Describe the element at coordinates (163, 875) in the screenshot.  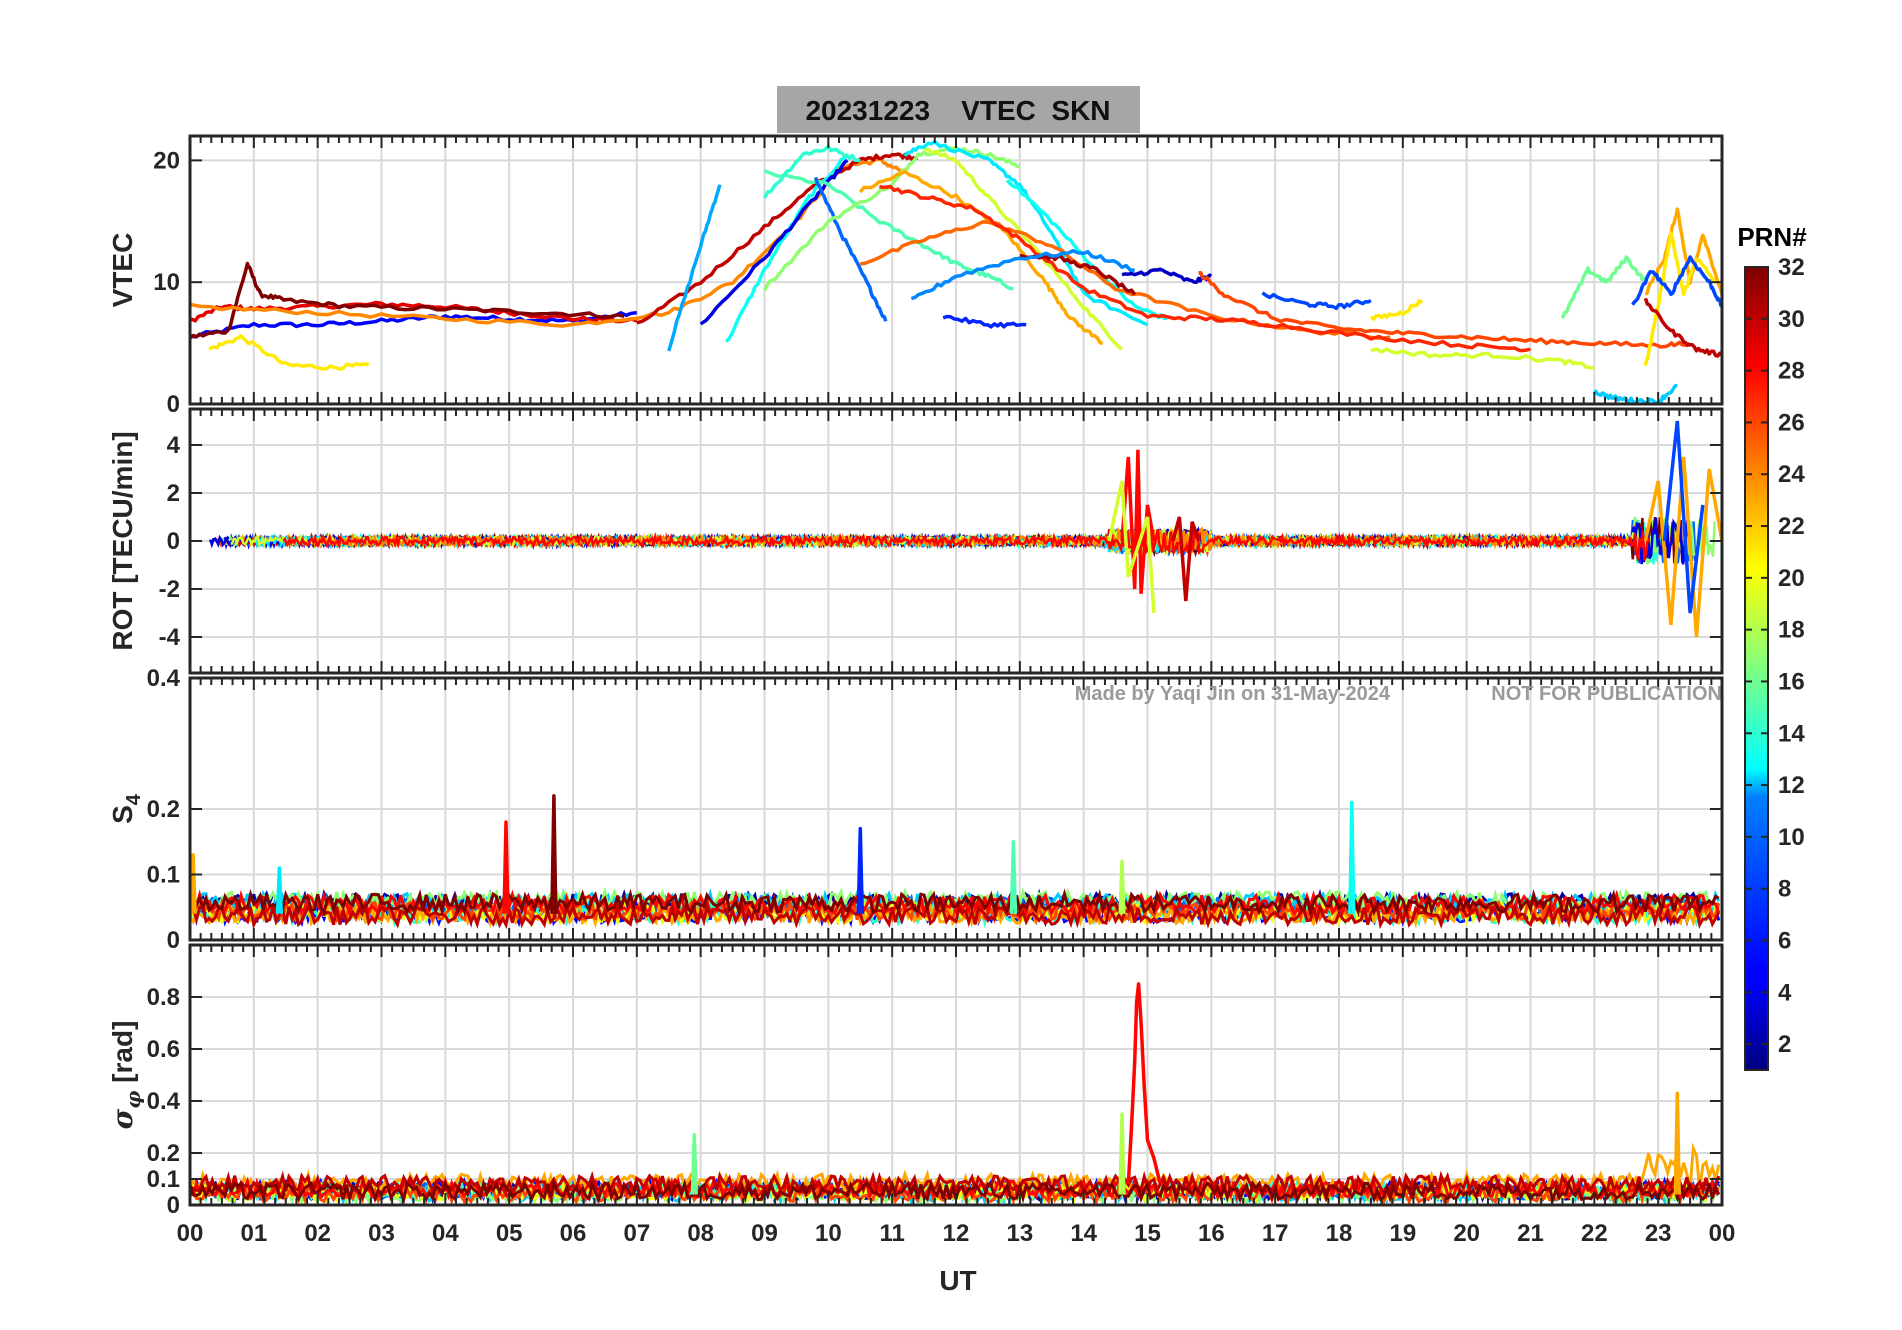
I see `y-tick-label: 0.1` at that location.